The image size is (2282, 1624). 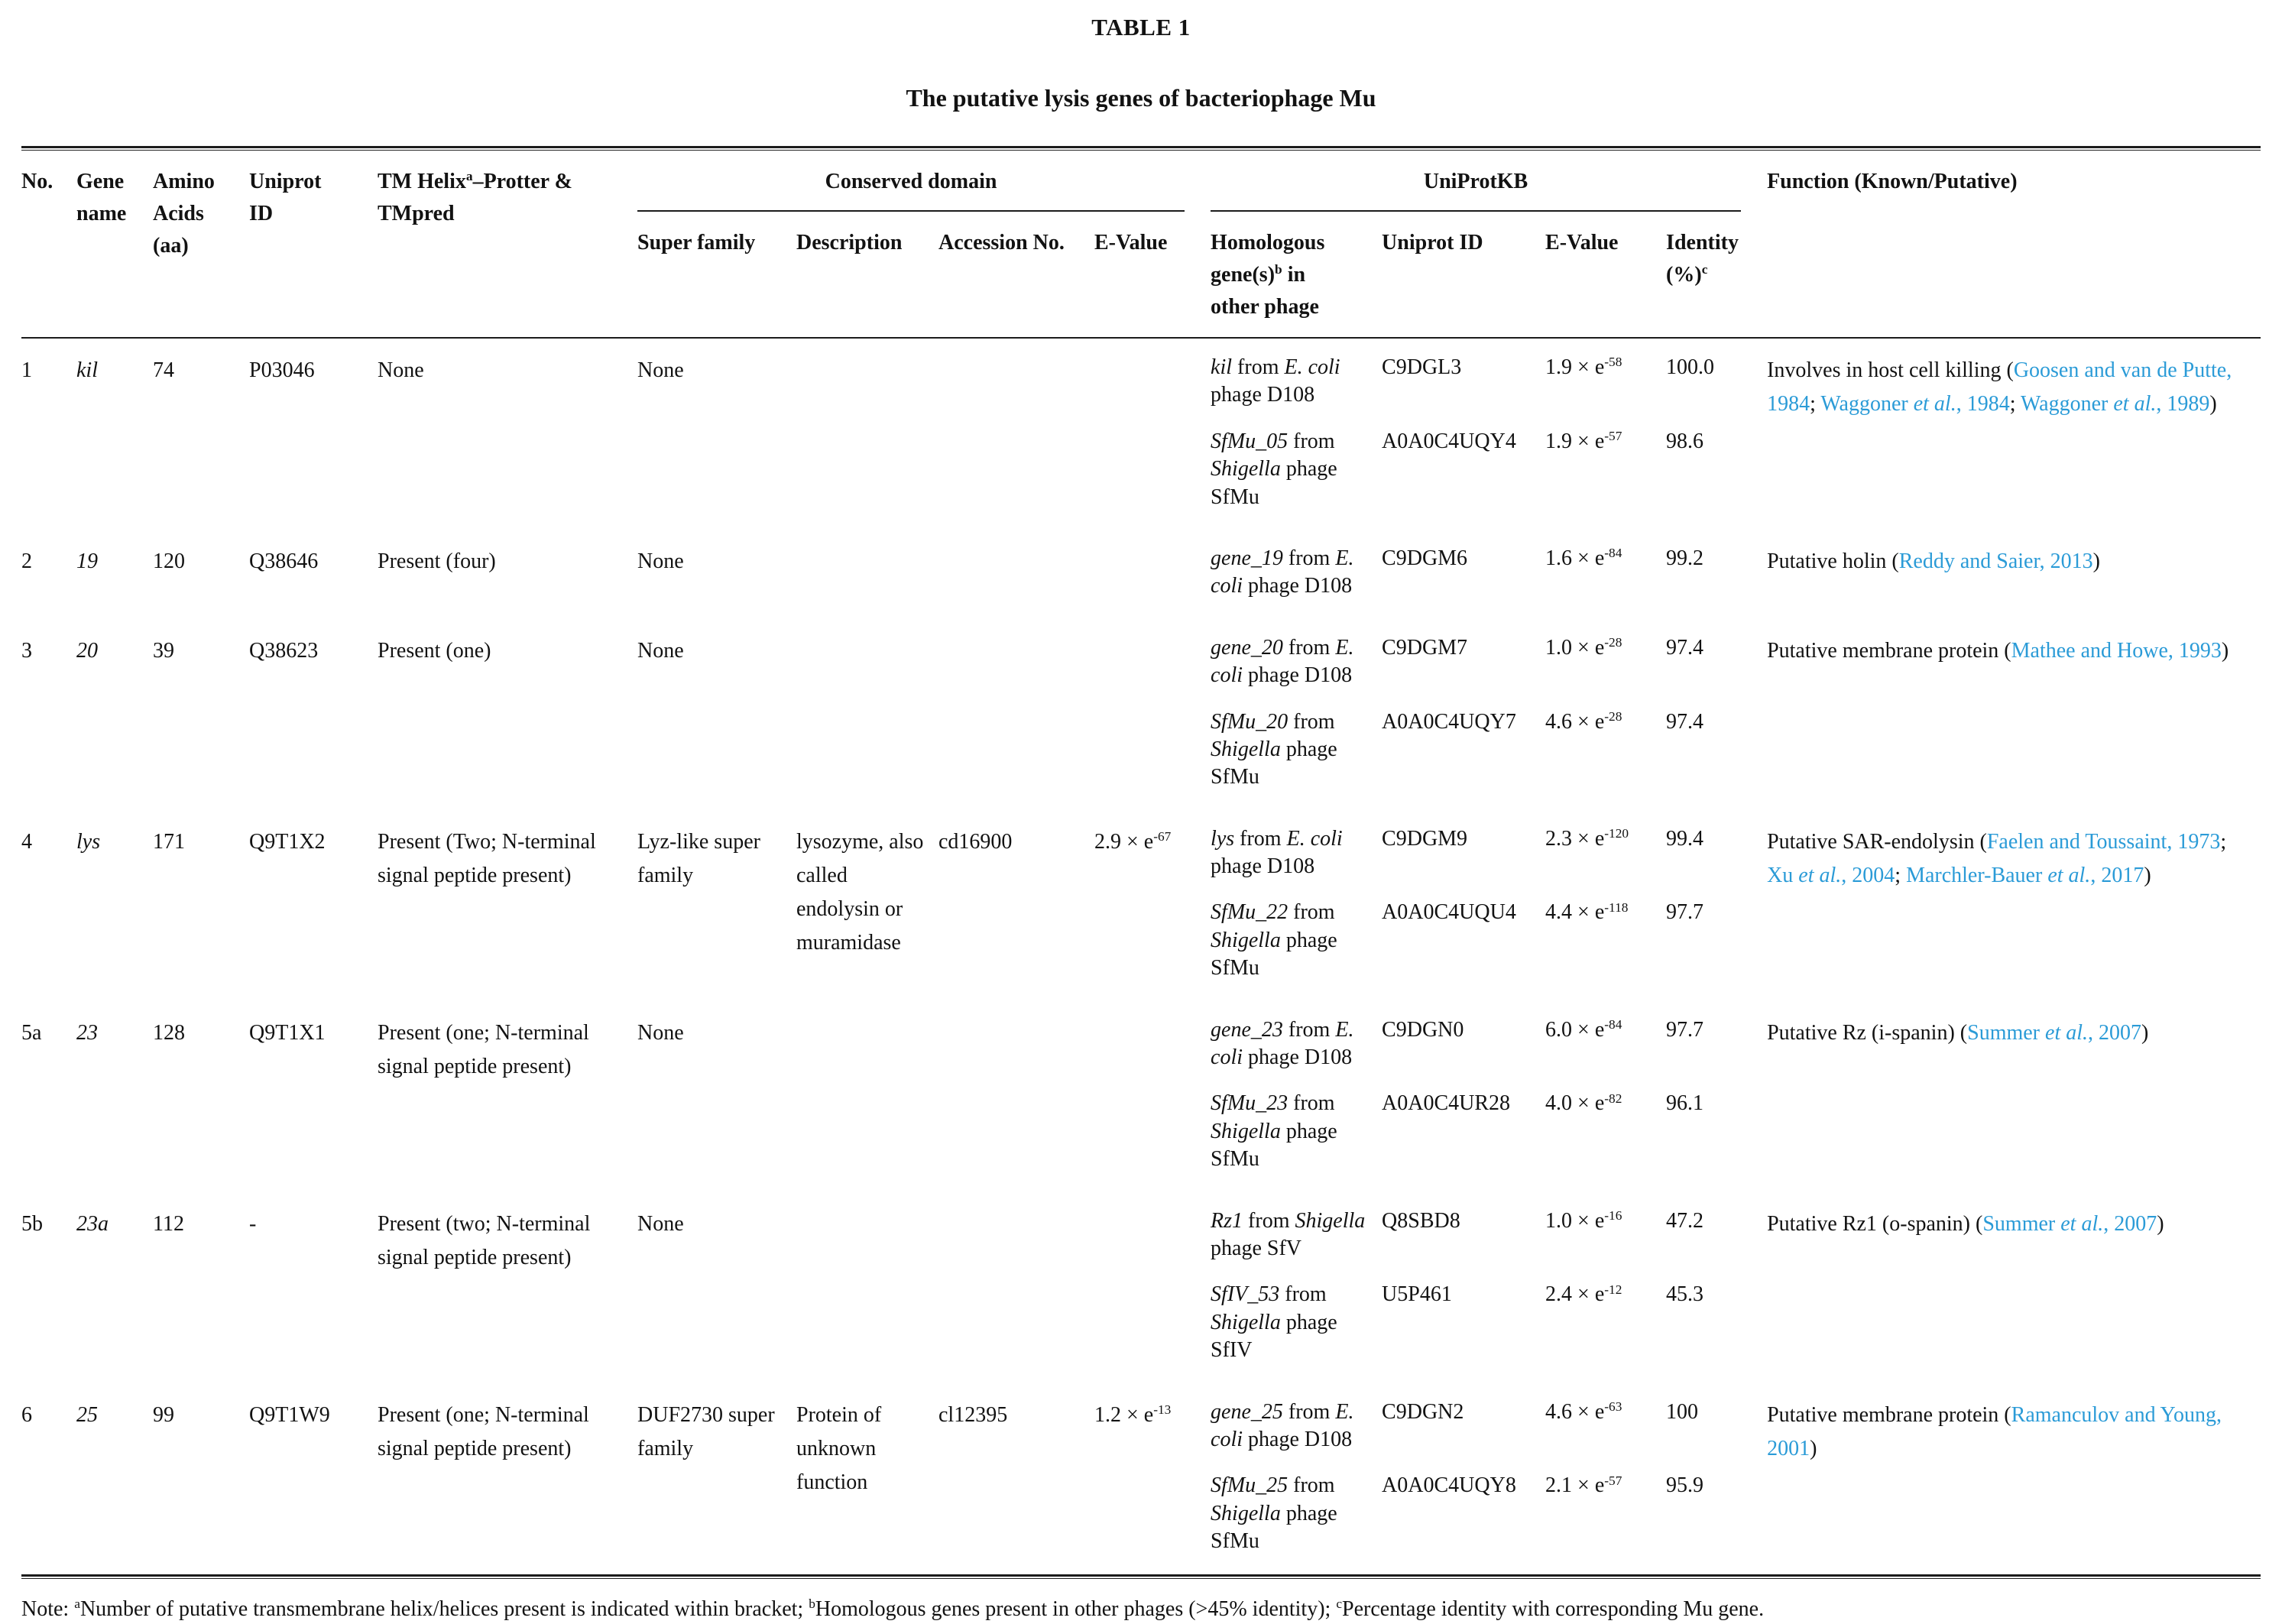 What do you see at coordinates (2117, 875) in the screenshot?
I see `citation-link: , 2017` at bounding box center [2117, 875].